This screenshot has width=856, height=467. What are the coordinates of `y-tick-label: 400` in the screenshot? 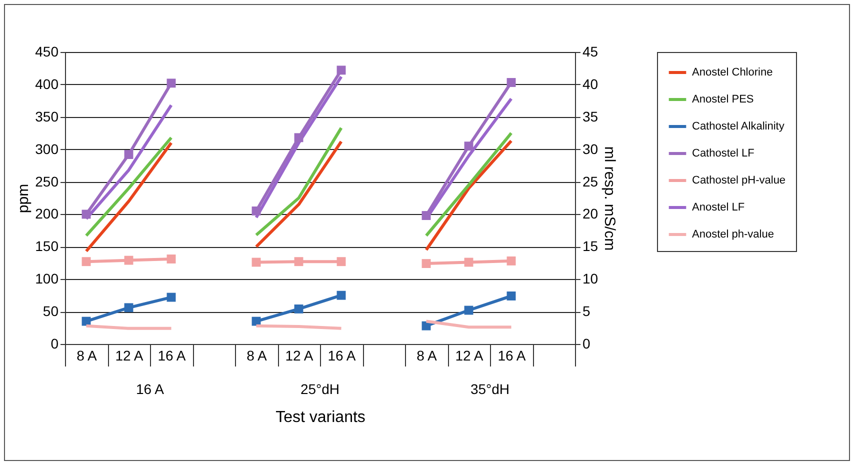 It's located at (47, 84).